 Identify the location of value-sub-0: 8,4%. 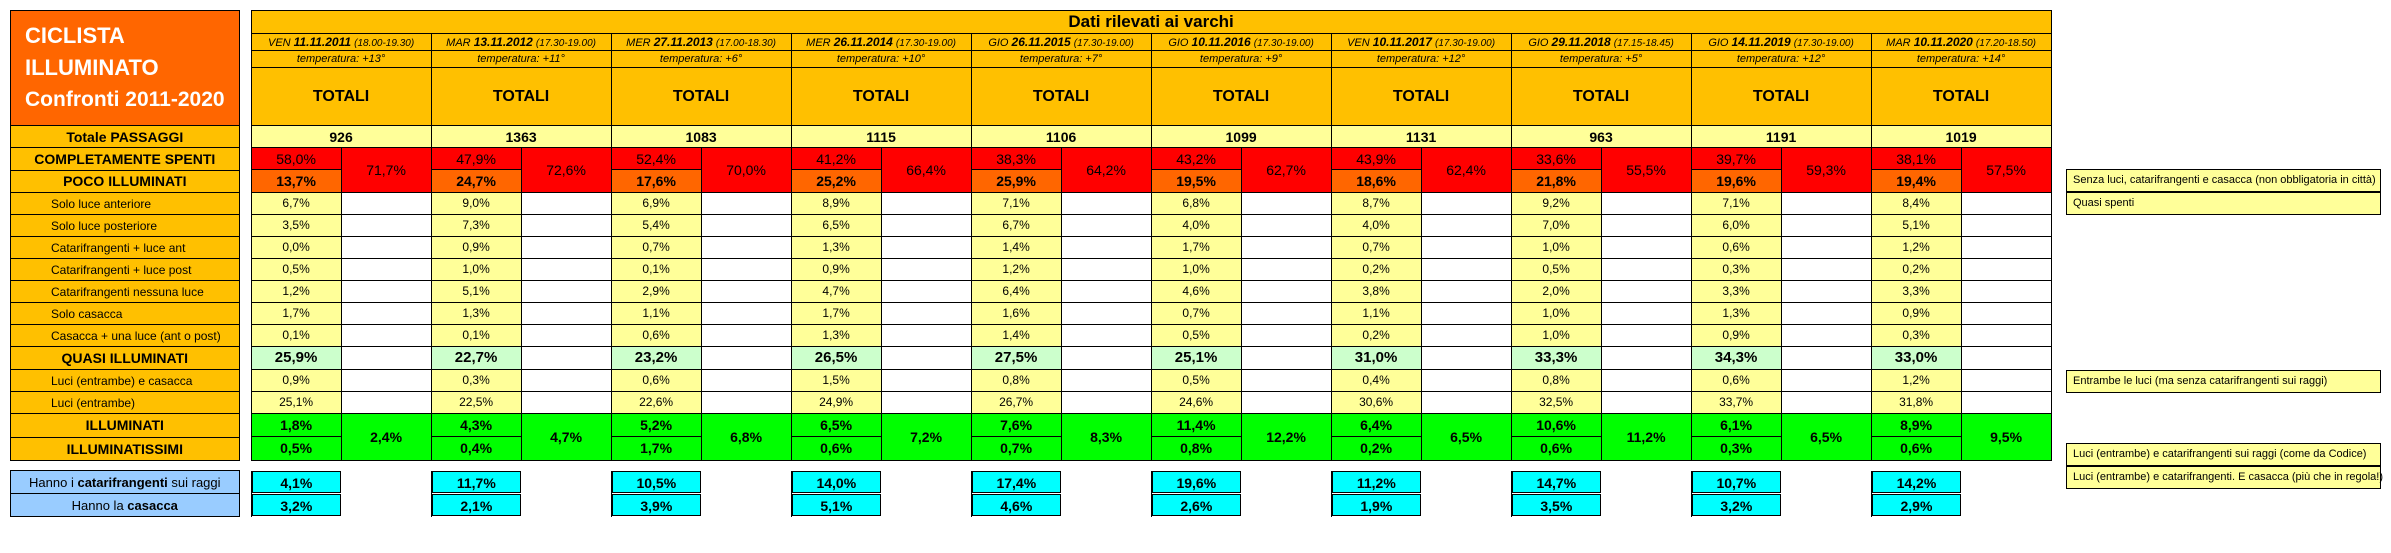
(1917, 203).